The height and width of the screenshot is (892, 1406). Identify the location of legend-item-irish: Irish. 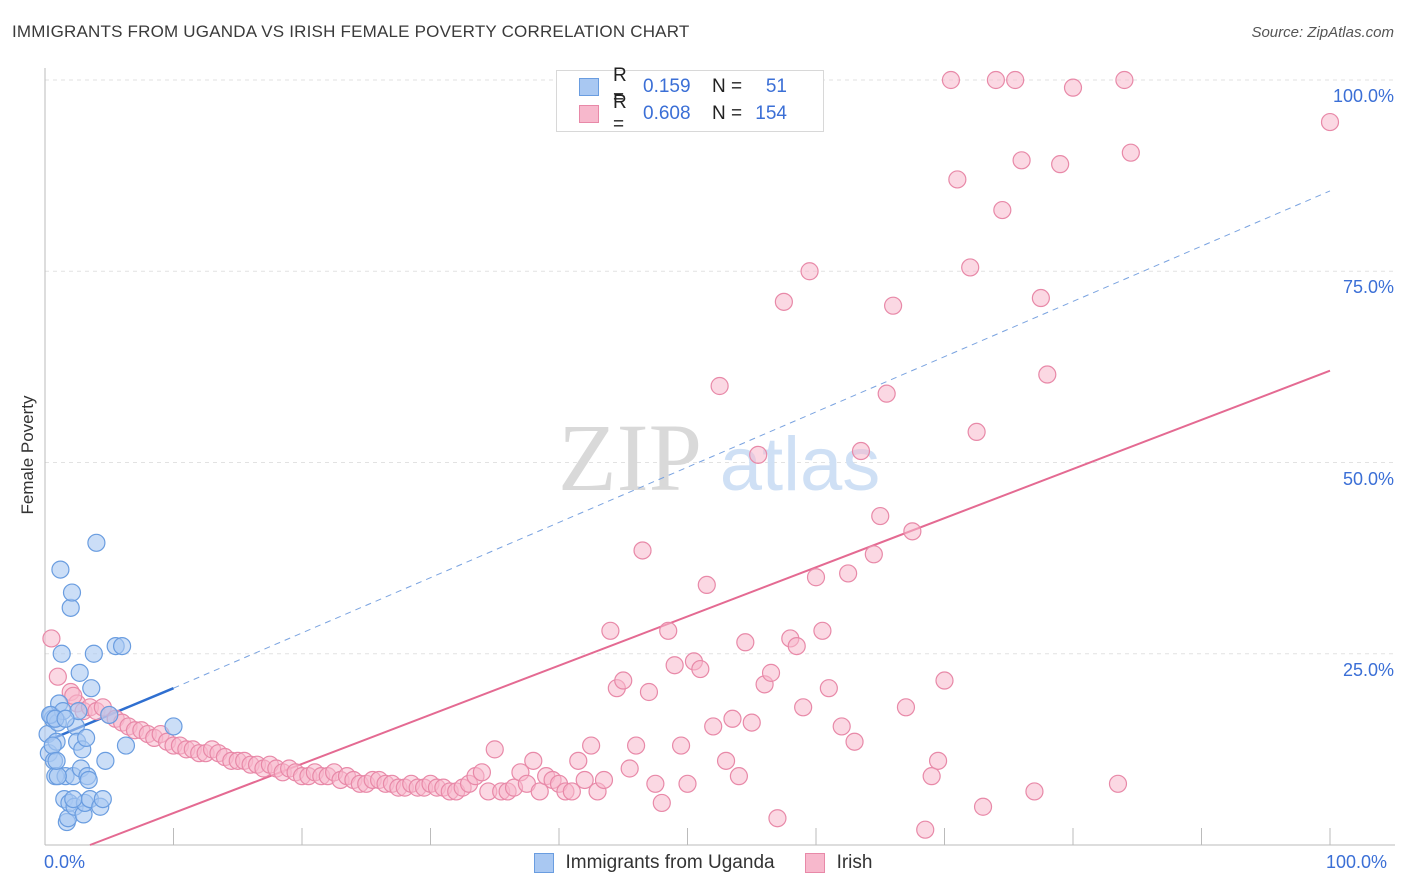
(838, 863).